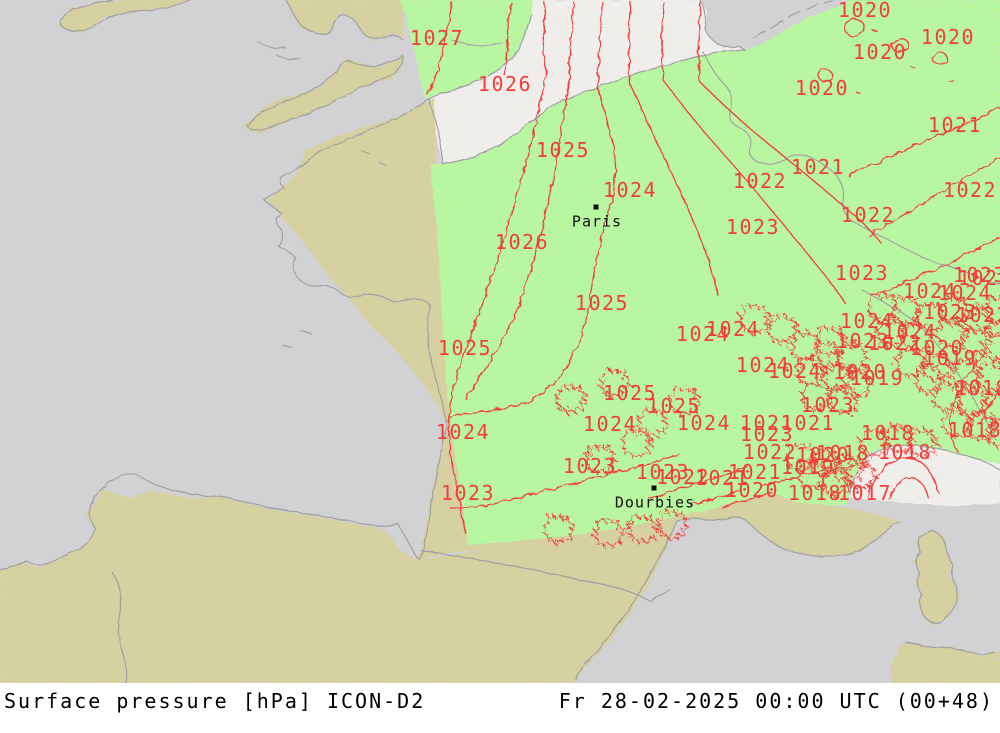 The width and height of the screenshot is (1000, 733). What do you see at coordinates (675, 524) in the screenshot?
I see `languedoc-riviera-strip` at bounding box center [675, 524].